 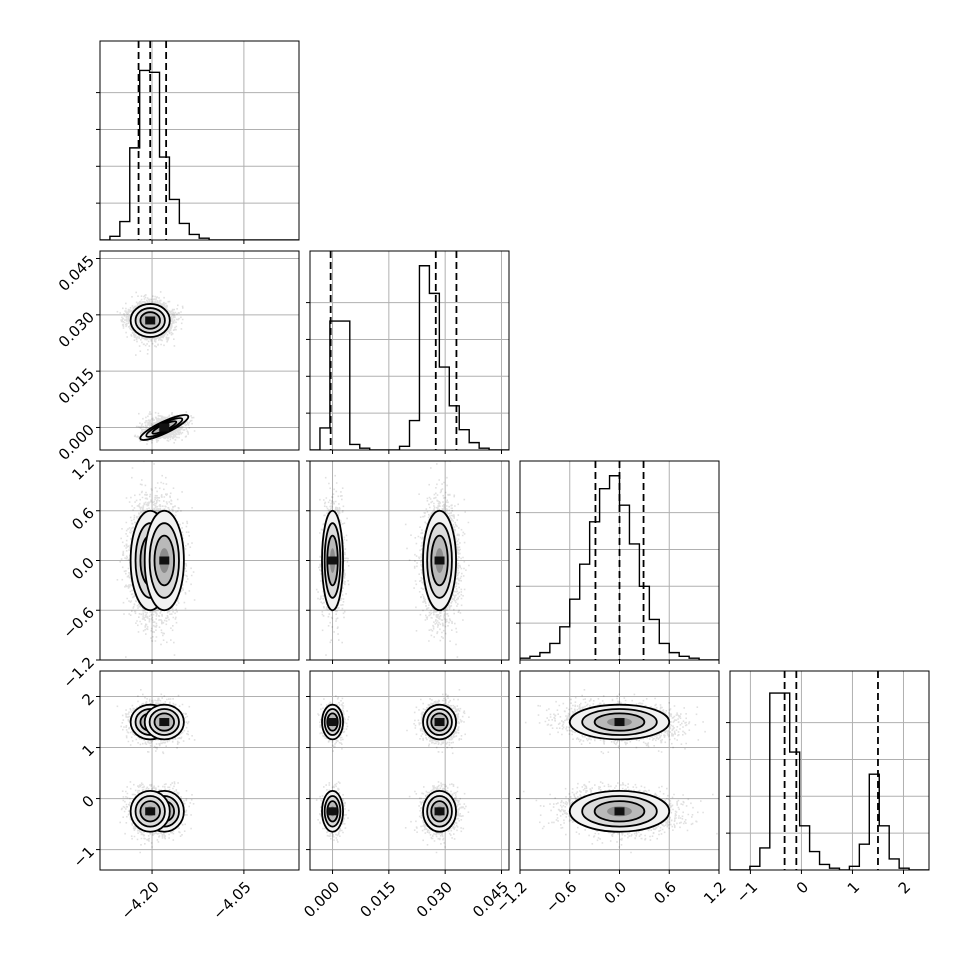 I want to click on ytick-label: 0.045, so click(x=76, y=273).